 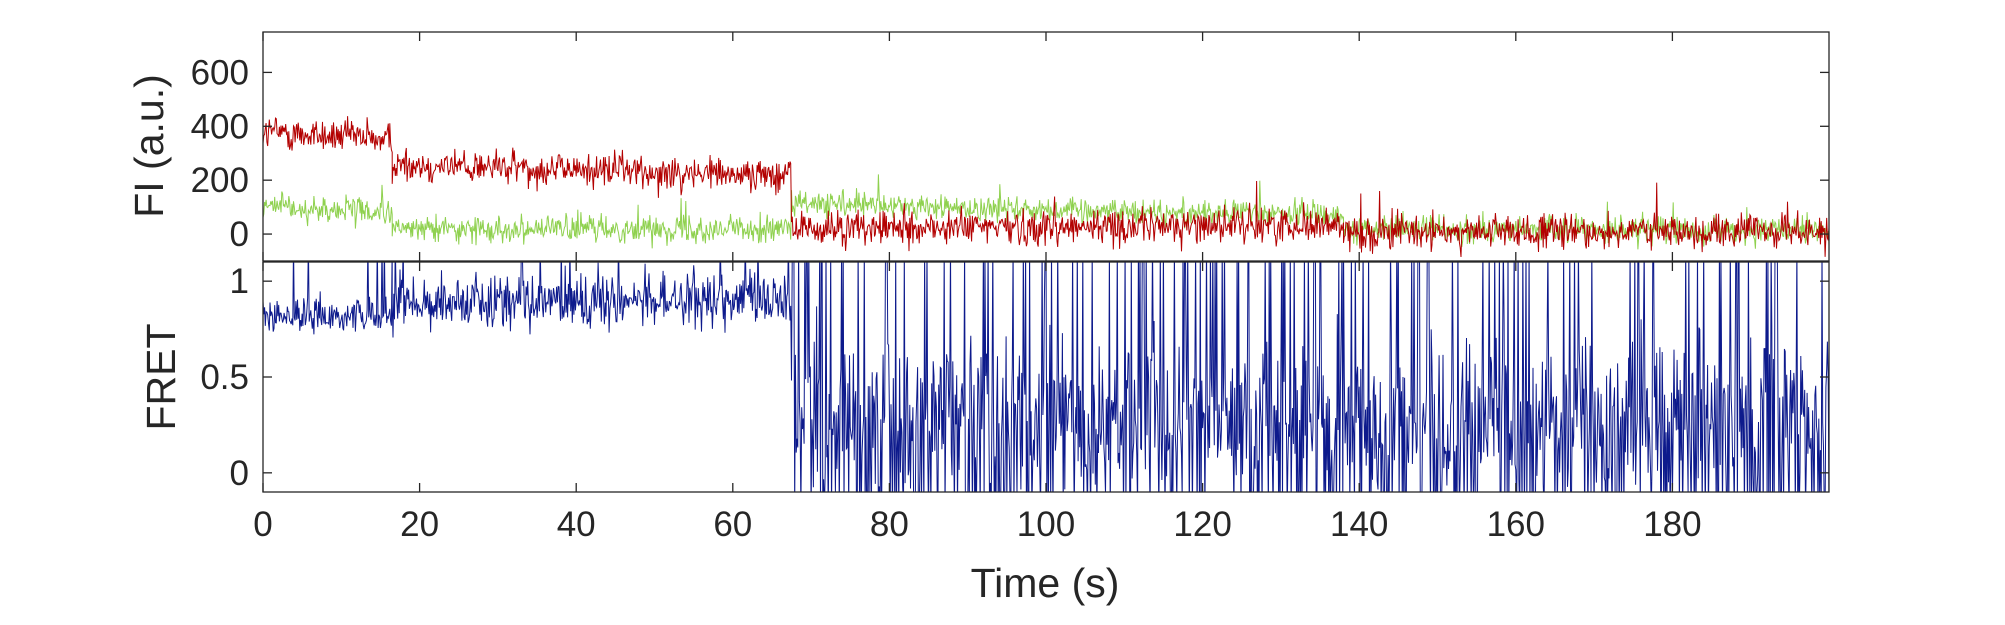 I want to click on top-y-tick-label-3: 600, so click(x=220, y=72).